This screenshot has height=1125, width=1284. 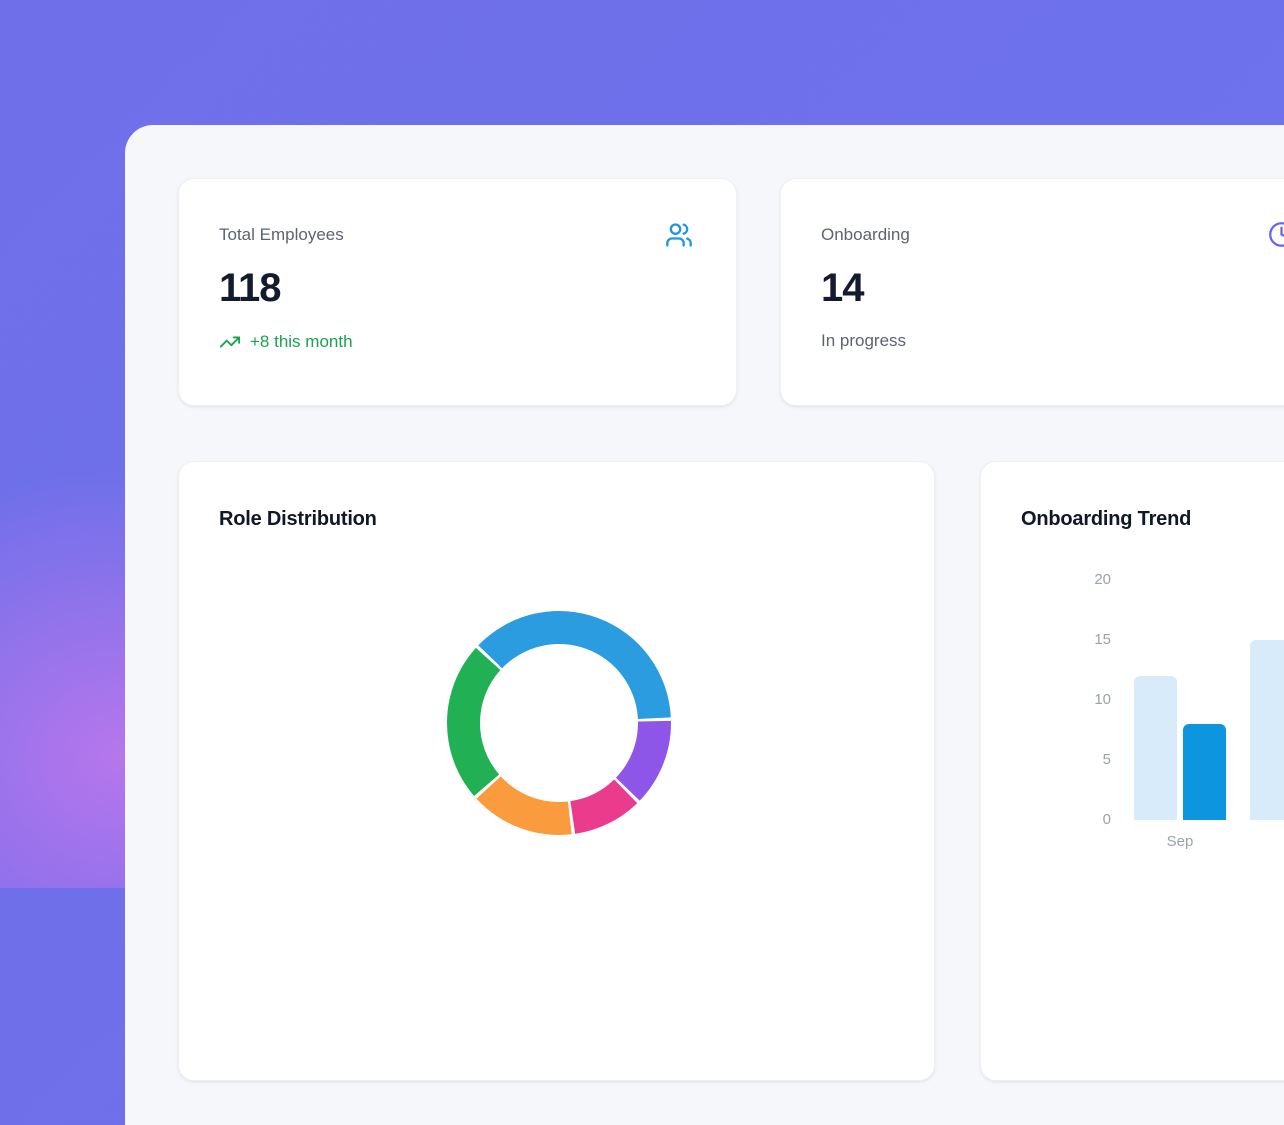 I want to click on onboarding-trend-bar-chart: 0 5 10 15 20 Sep Oct, so click(x=1132, y=772).